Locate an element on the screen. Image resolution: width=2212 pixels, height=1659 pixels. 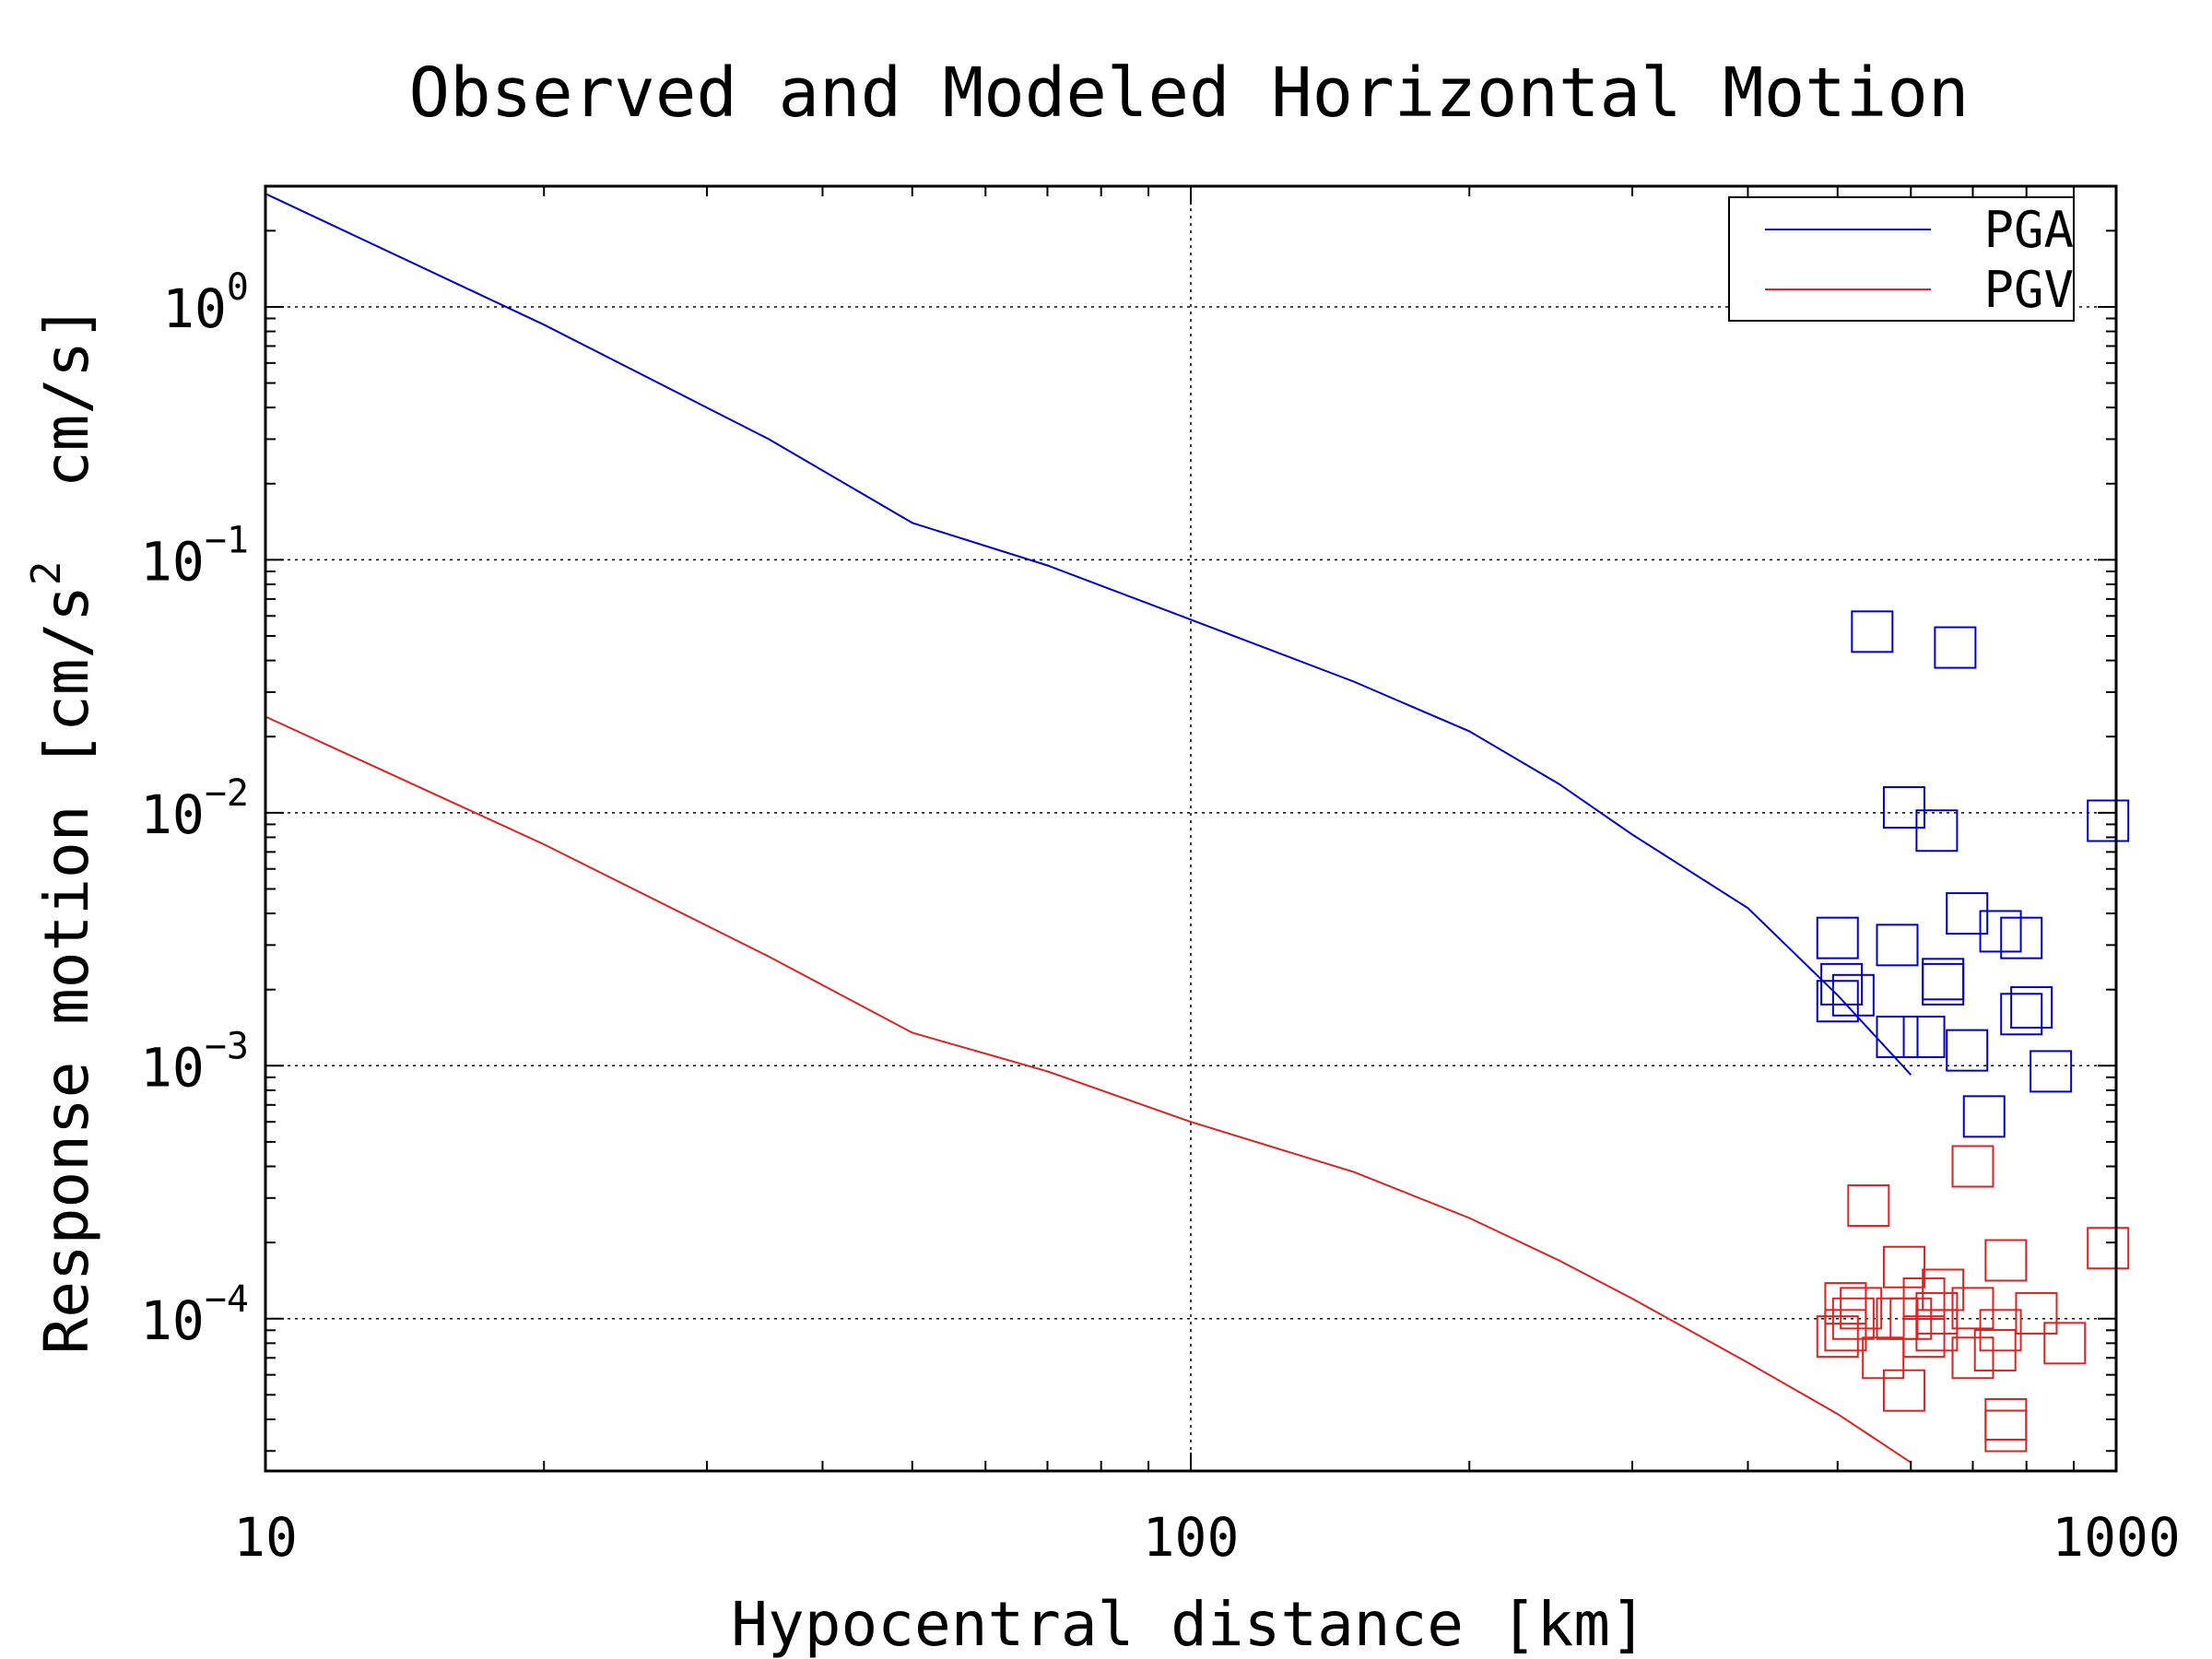
y-tick-exponent: −4 is located at coordinates (227, 1299).